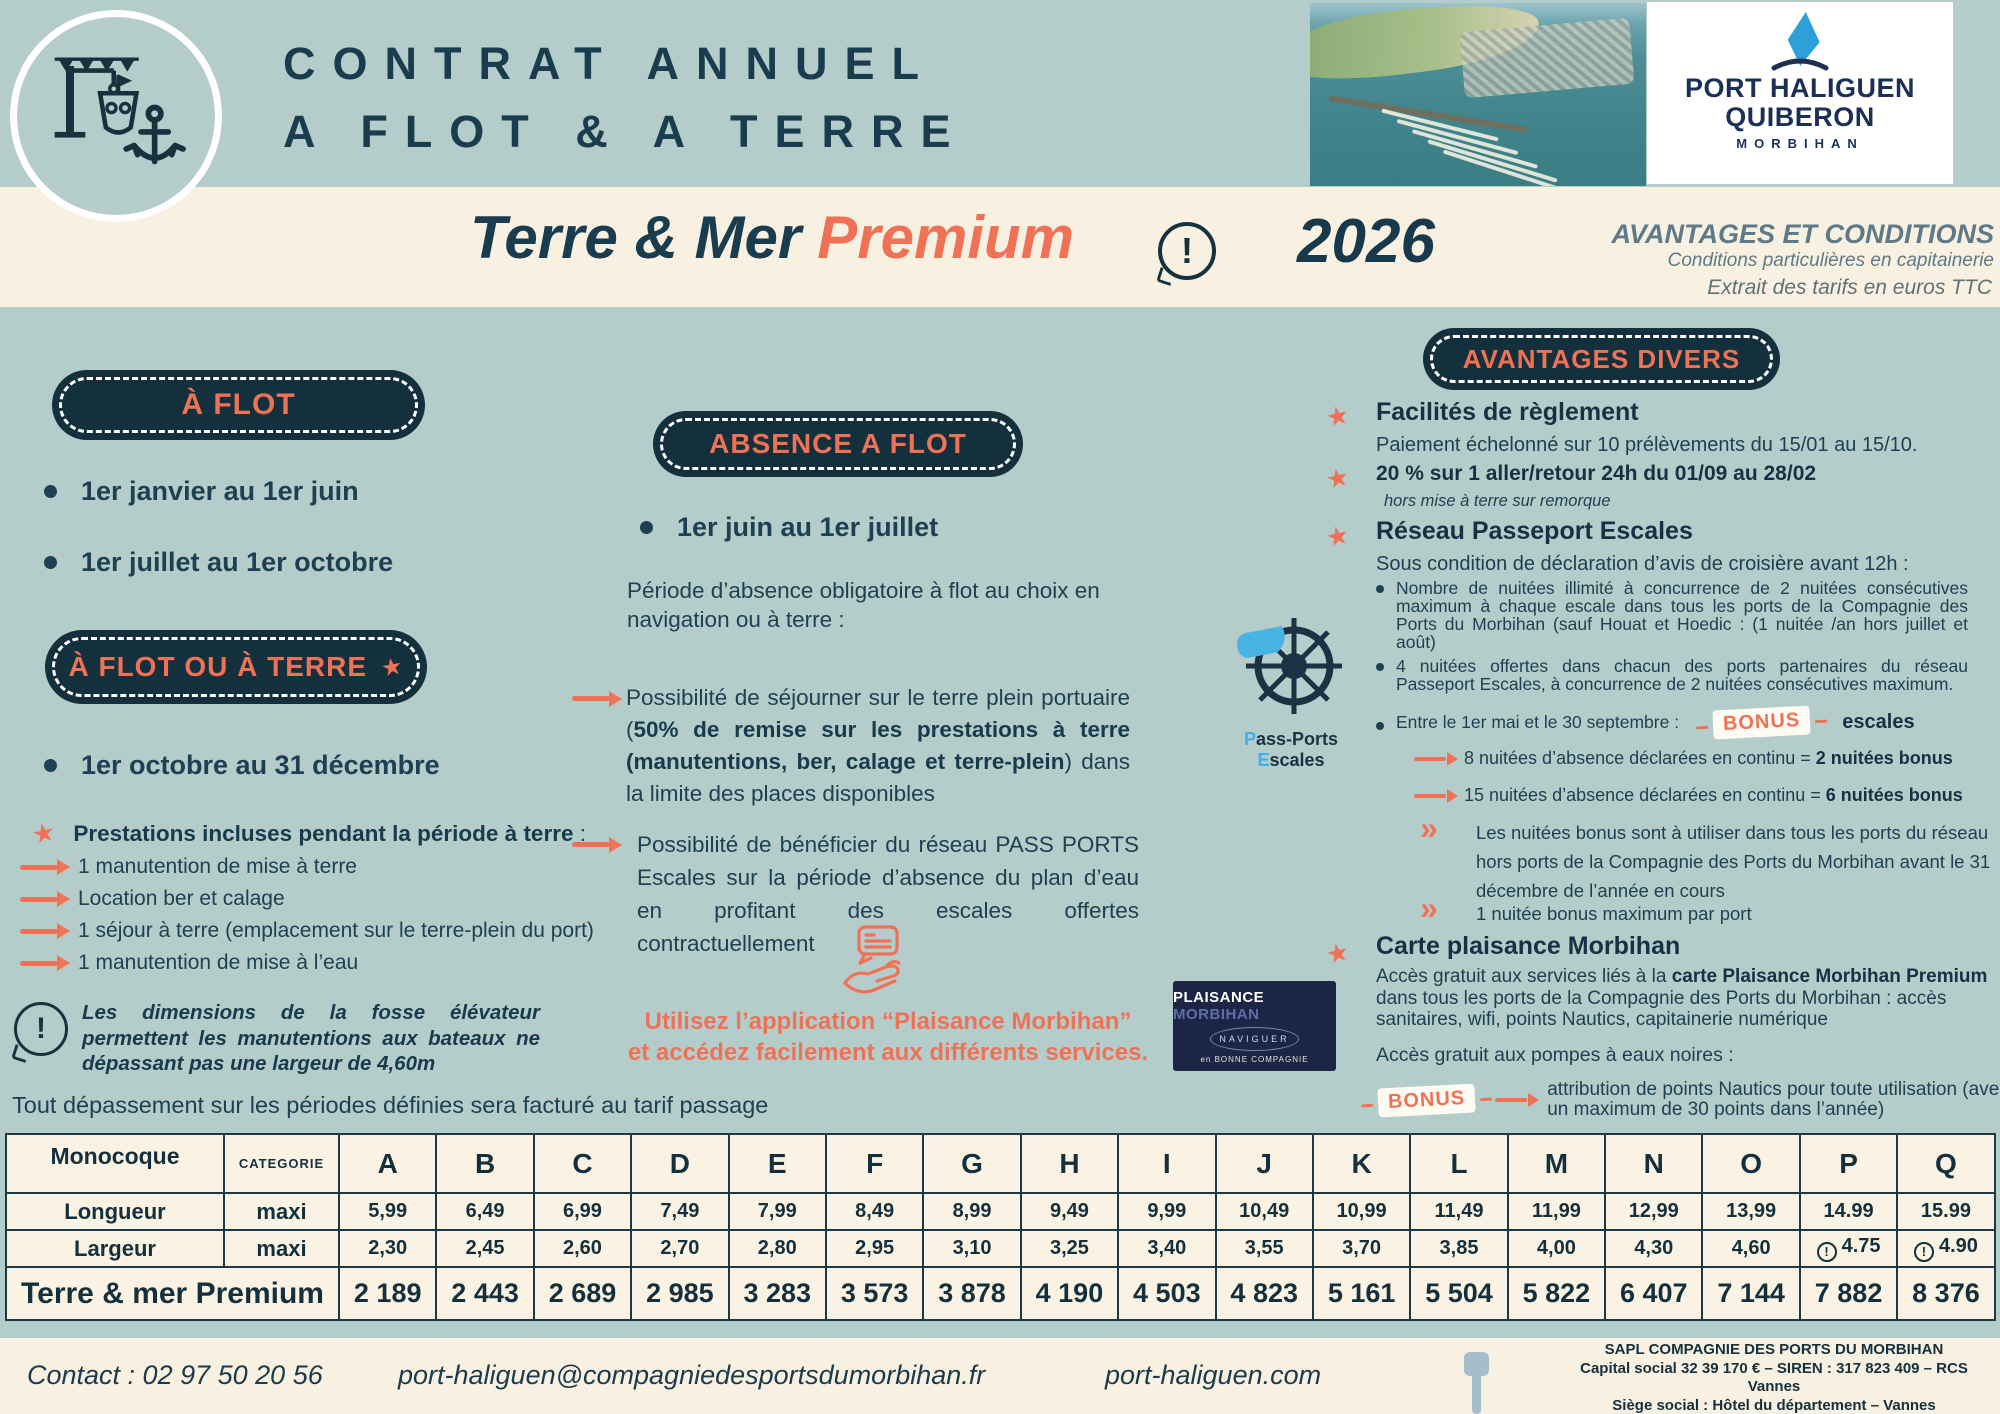 The width and height of the screenshot is (2000, 1414). Describe the element at coordinates (873, 966) in the screenshot. I see `app-promo-icon` at that location.